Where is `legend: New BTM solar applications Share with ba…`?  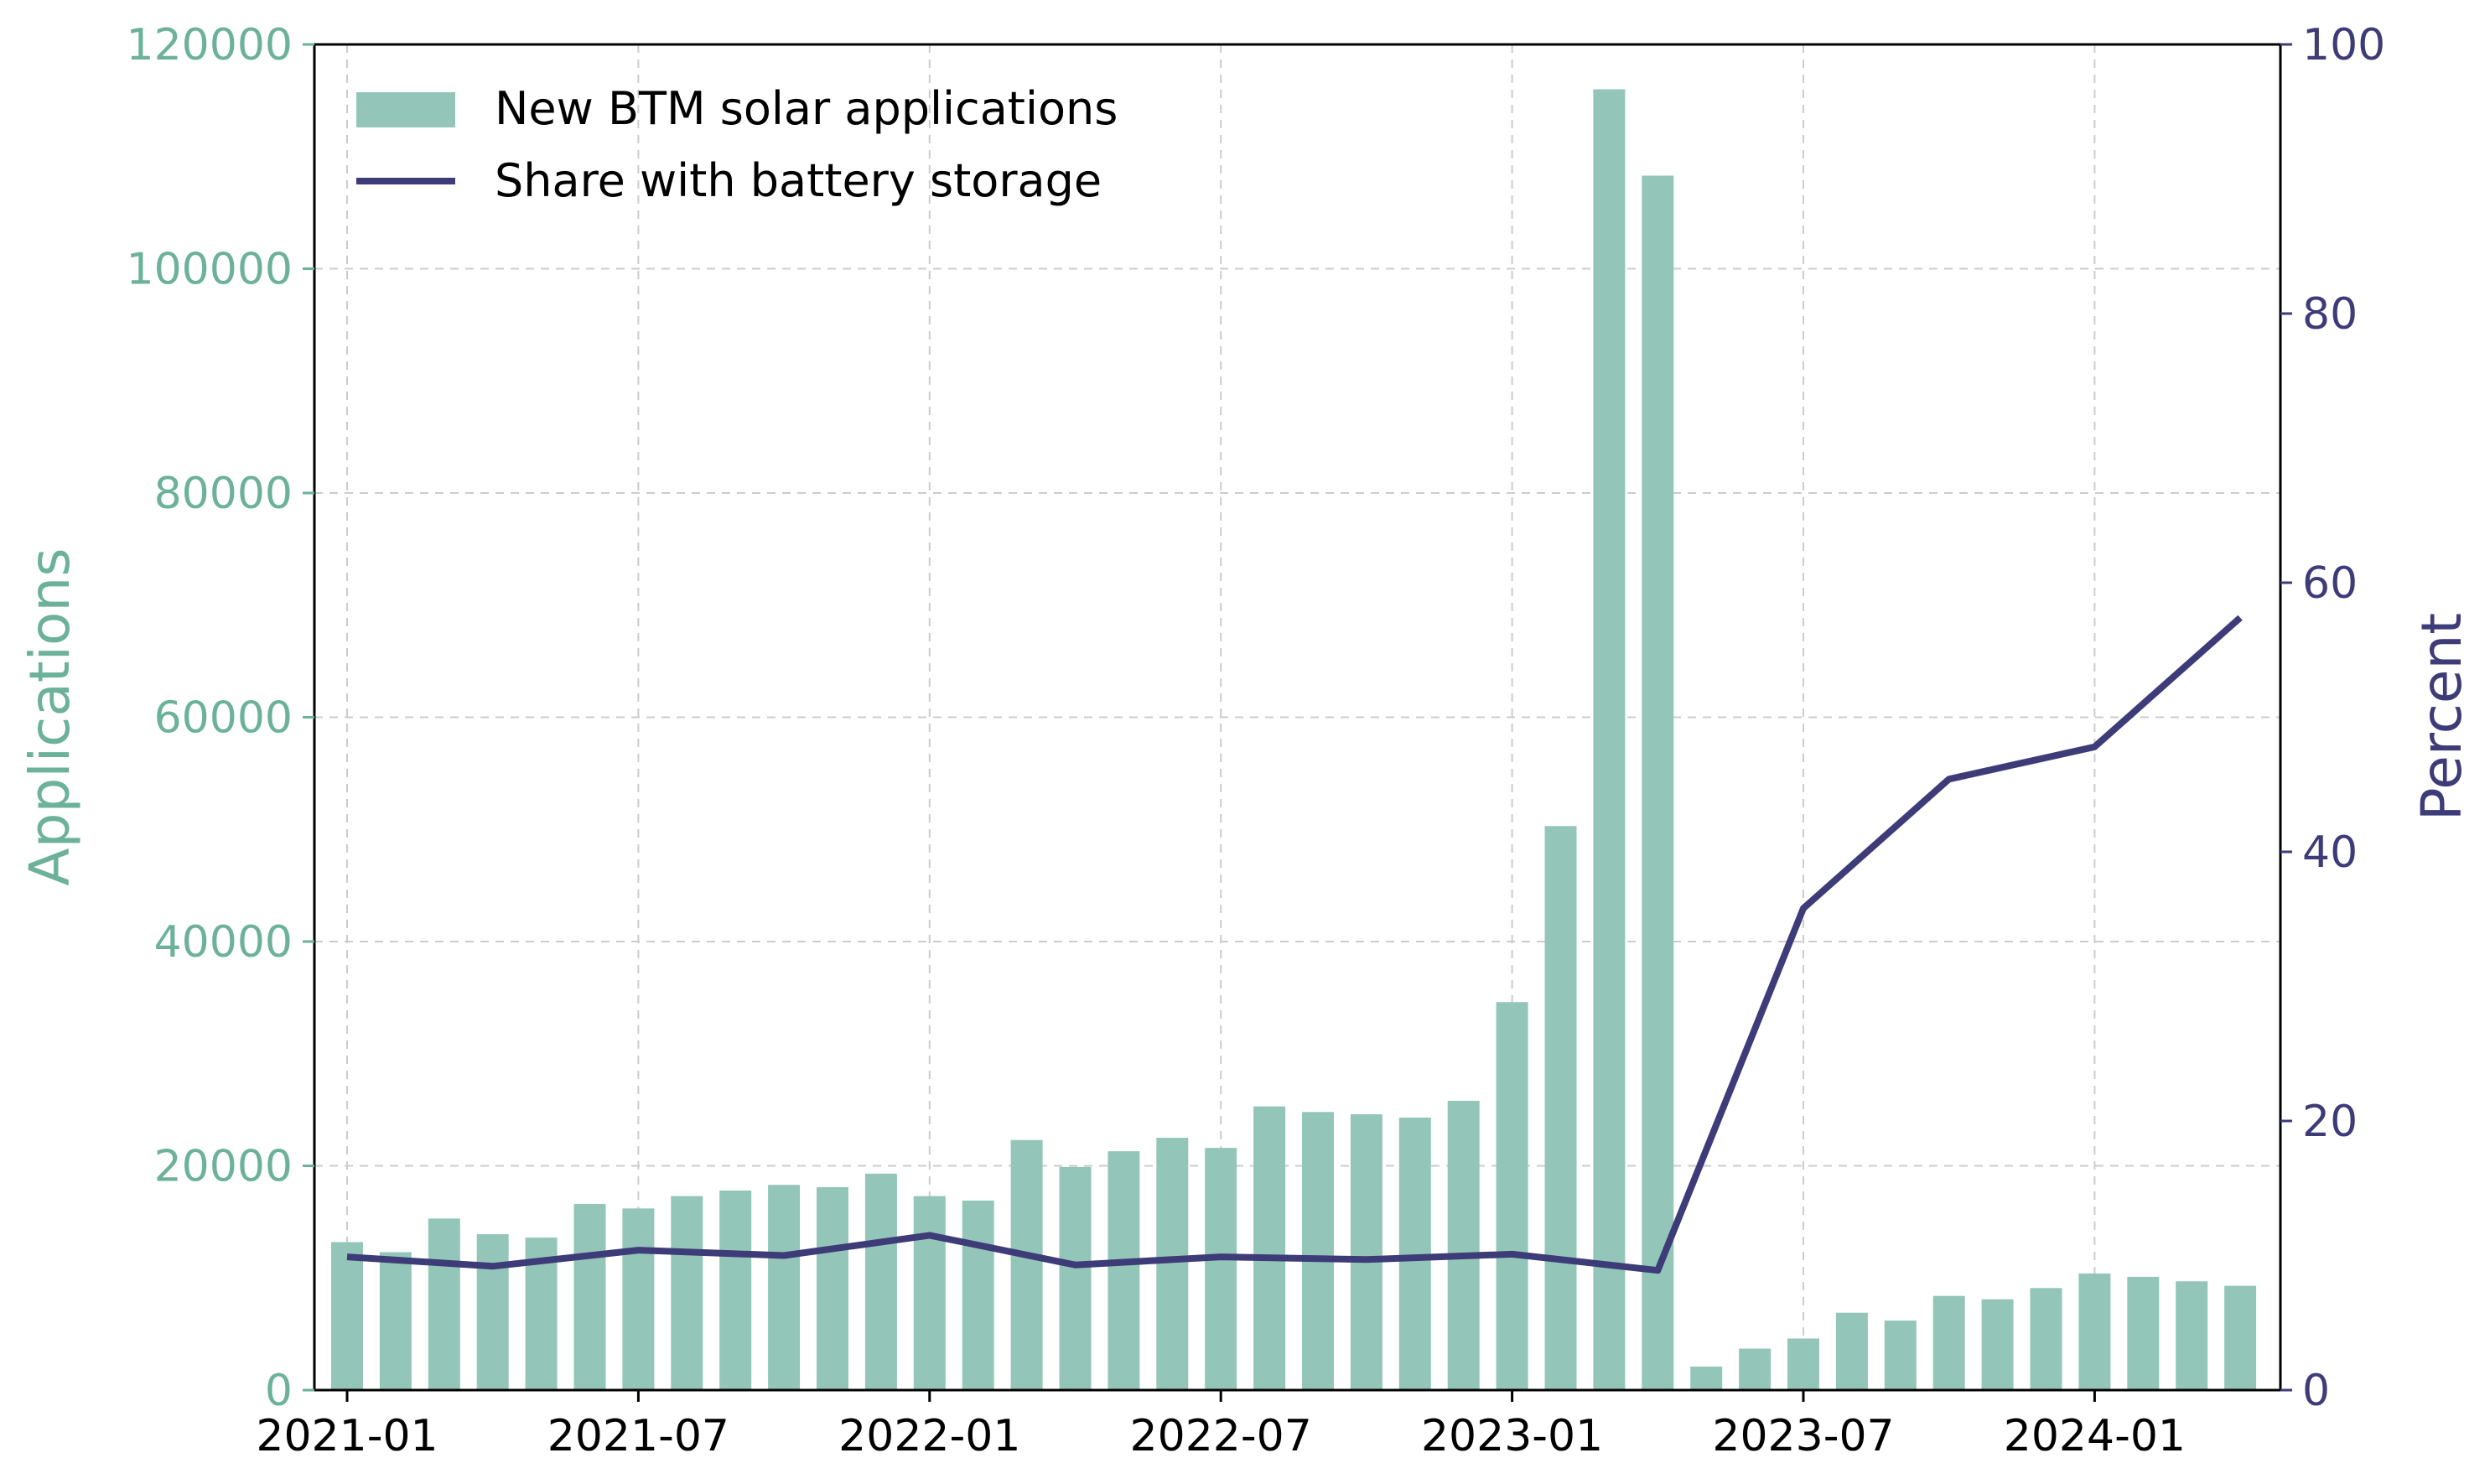 legend: New BTM solar applications Share with ba… is located at coordinates (737, 144).